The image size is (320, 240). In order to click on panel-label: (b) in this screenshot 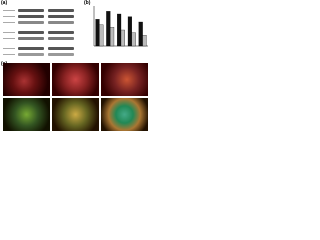, I will do `click(87, 3)`.